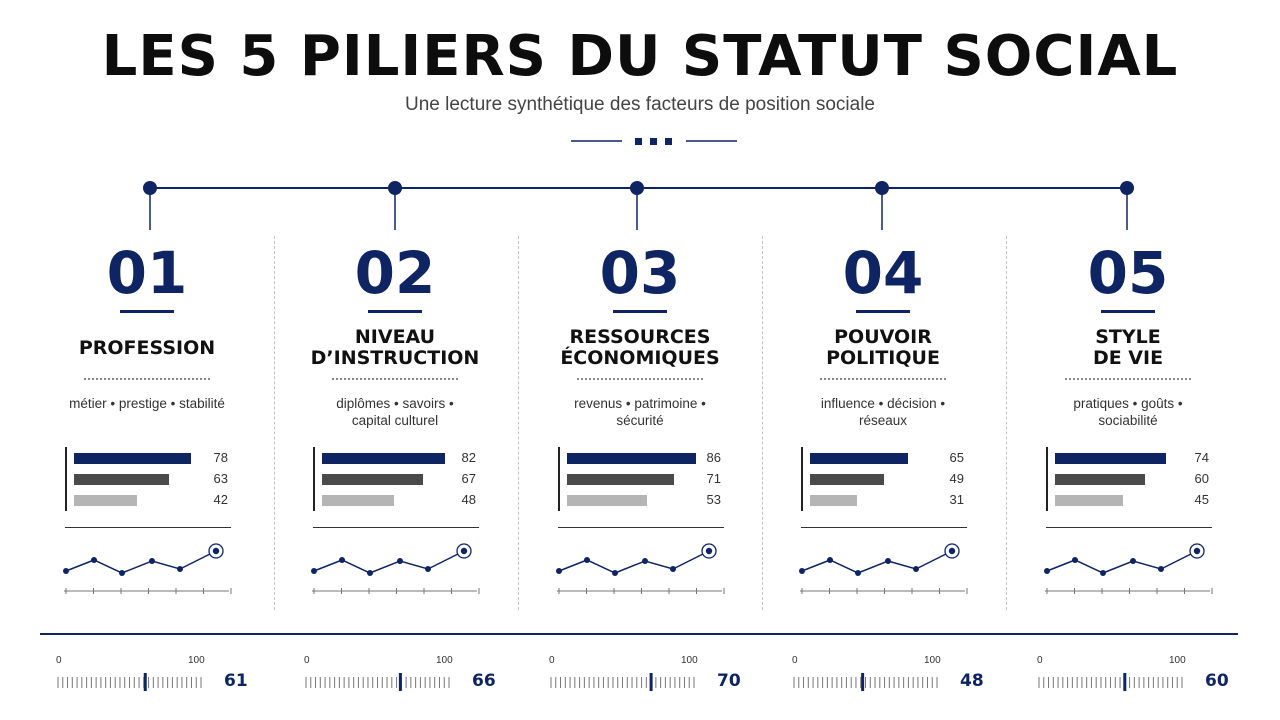  What do you see at coordinates (395, 412) in the screenshot?
I see `pillar-keywords: diplômes • savoirs • capital culturel` at bounding box center [395, 412].